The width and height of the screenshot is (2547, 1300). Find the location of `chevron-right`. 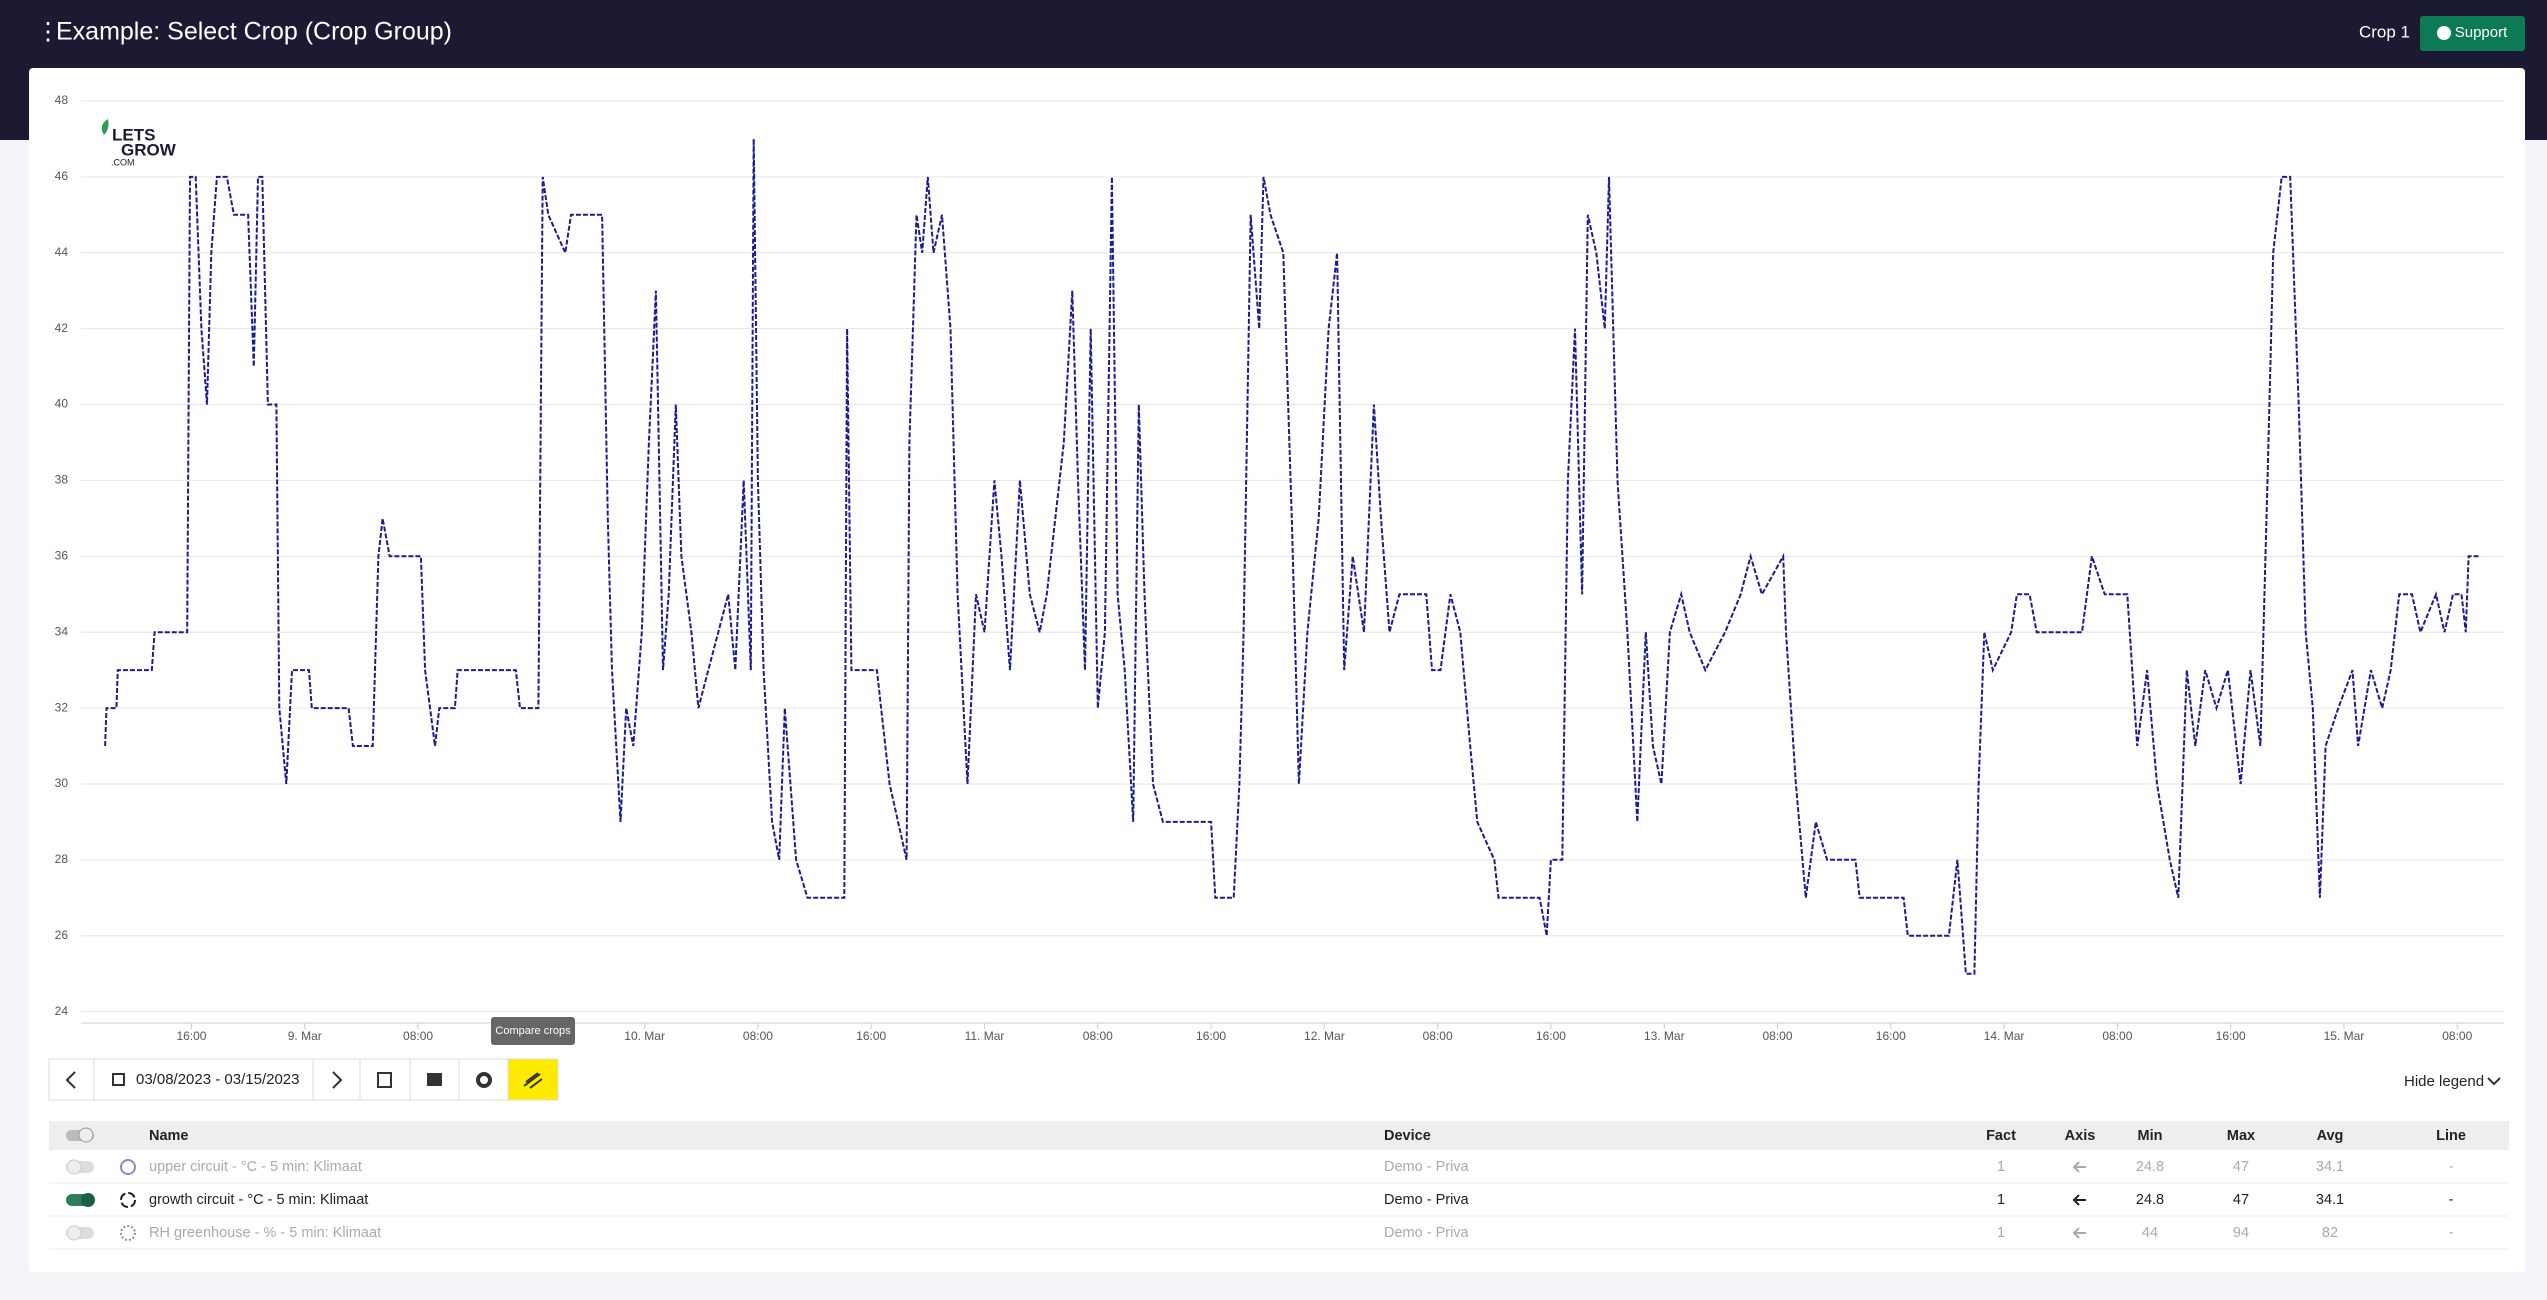

chevron-right is located at coordinates (337, 1080).